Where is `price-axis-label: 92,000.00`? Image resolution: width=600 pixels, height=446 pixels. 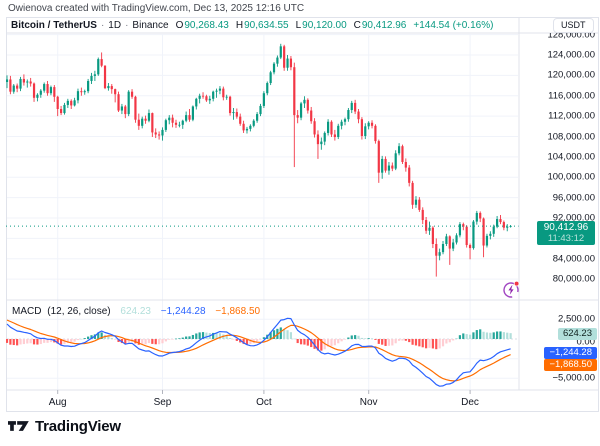 price-axis-label: 92,000.00 is located at coordinates (573, 218).